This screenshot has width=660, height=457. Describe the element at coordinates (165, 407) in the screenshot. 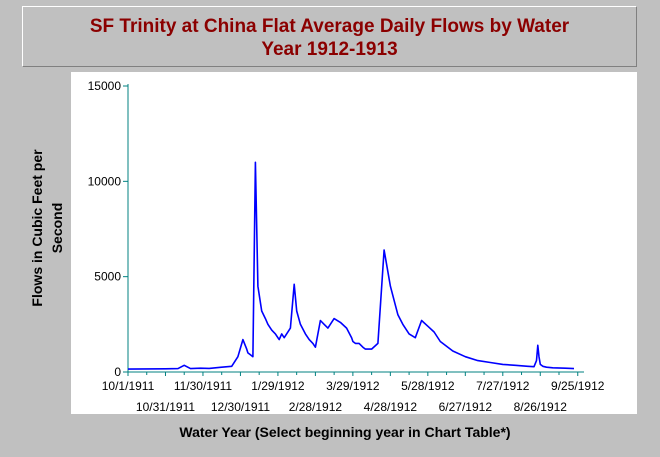

I see `x-tick-label: 10/31/1911` at that location.